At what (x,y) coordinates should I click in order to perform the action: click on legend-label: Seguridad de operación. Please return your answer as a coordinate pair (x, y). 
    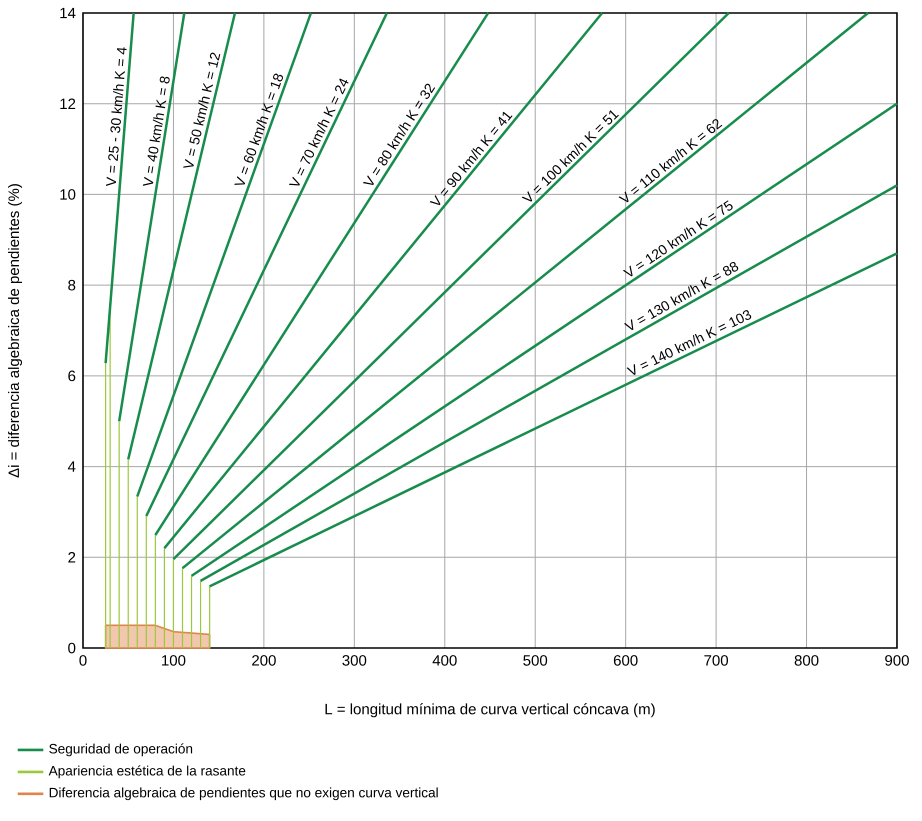
    Looking at the image, I should click on (120, 749).